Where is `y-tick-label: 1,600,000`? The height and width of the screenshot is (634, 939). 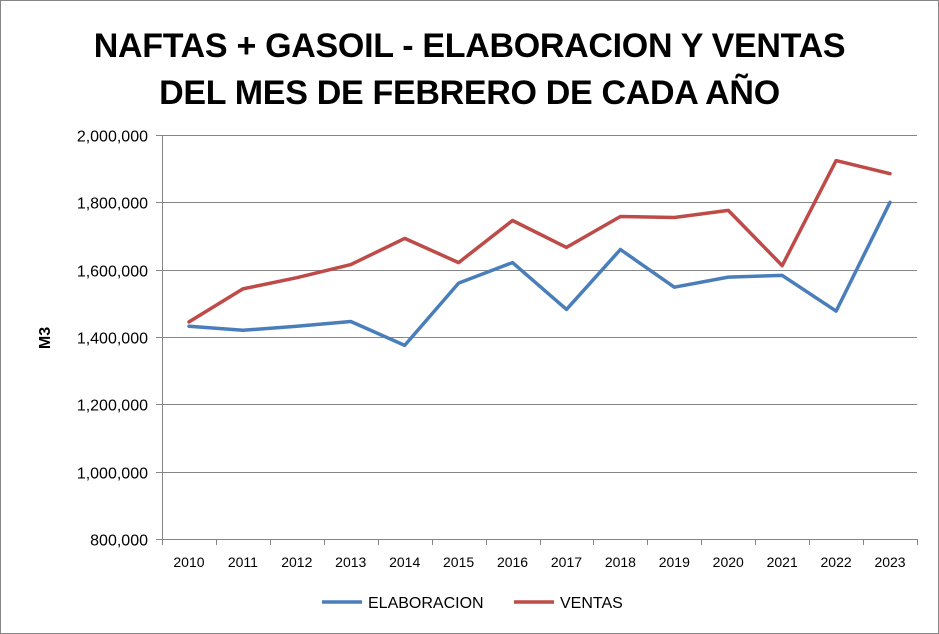
y-tick-label: 1,600,000 is located at coordinates (112, 272).